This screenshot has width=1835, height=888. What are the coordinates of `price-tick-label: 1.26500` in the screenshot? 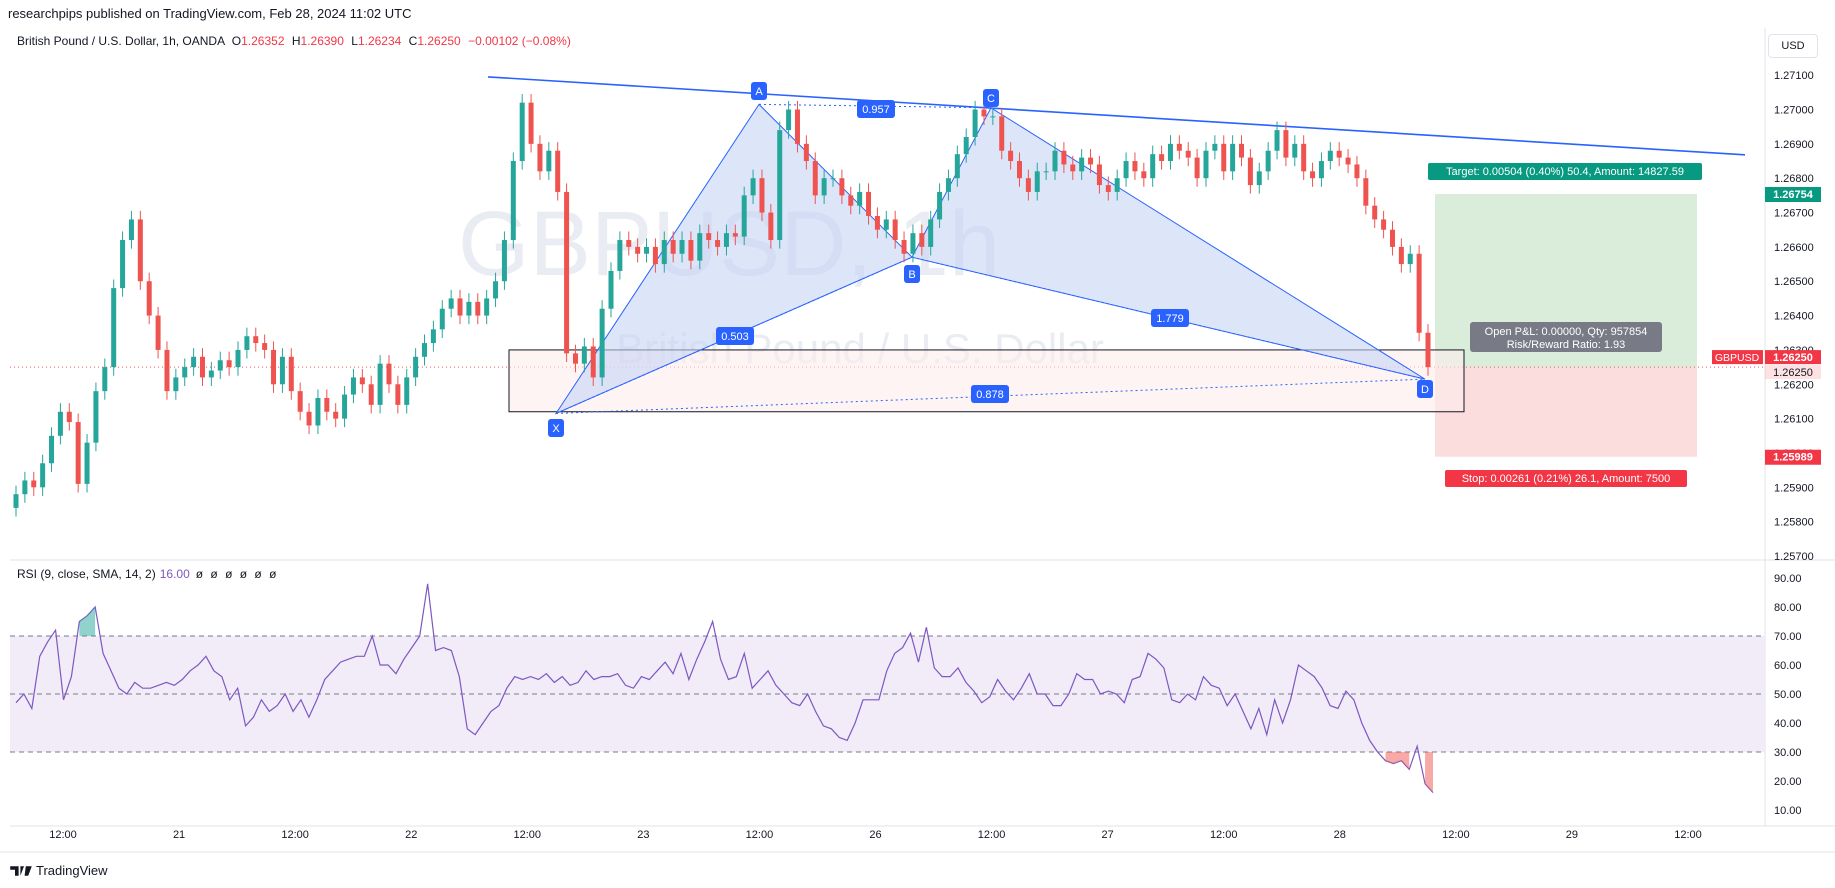 It's located at (1794, 282).